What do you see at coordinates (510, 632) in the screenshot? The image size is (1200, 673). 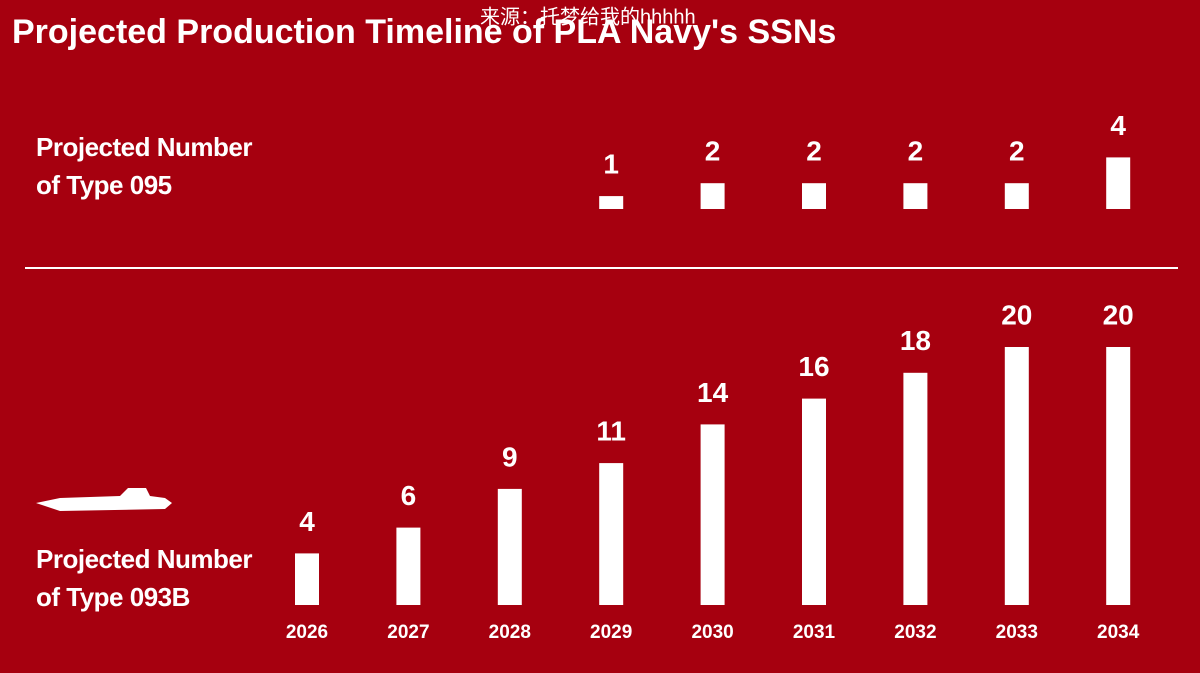 I see `x-tick-label: 2028` at bounding box center [510, 632].